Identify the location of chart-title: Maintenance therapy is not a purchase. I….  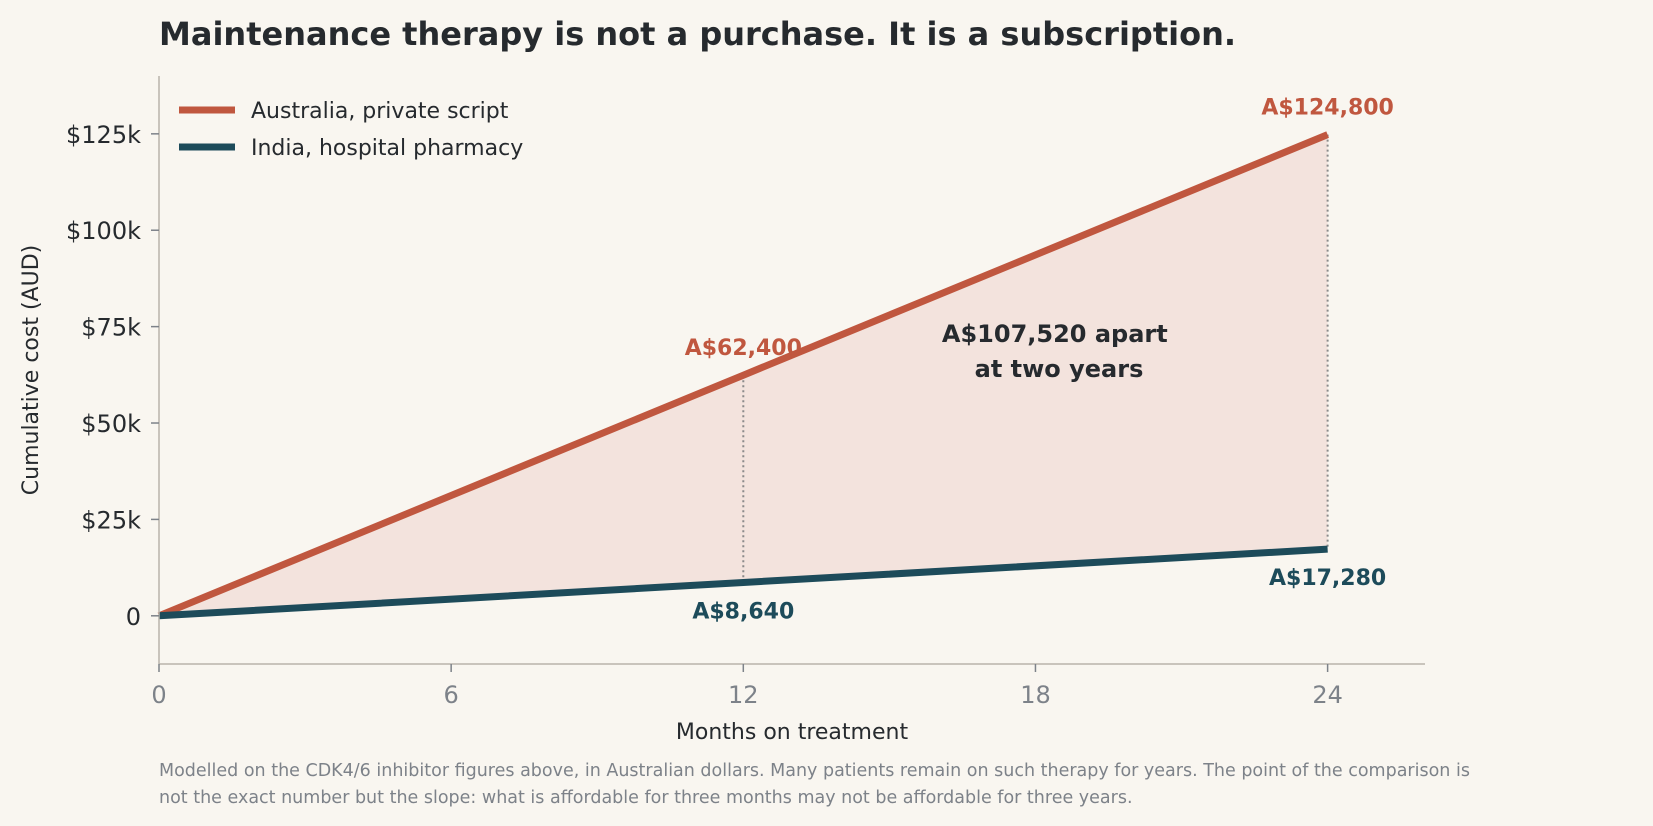
(697, 34).